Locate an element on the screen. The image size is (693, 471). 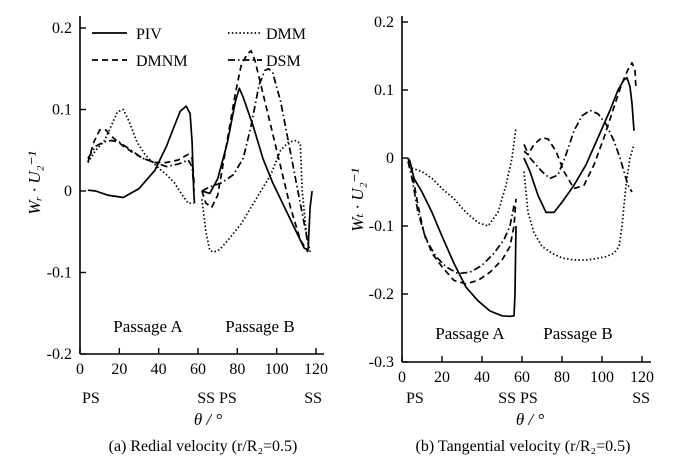
panel-a-x-tick-label: 60 is located at coordinates (198, 369).